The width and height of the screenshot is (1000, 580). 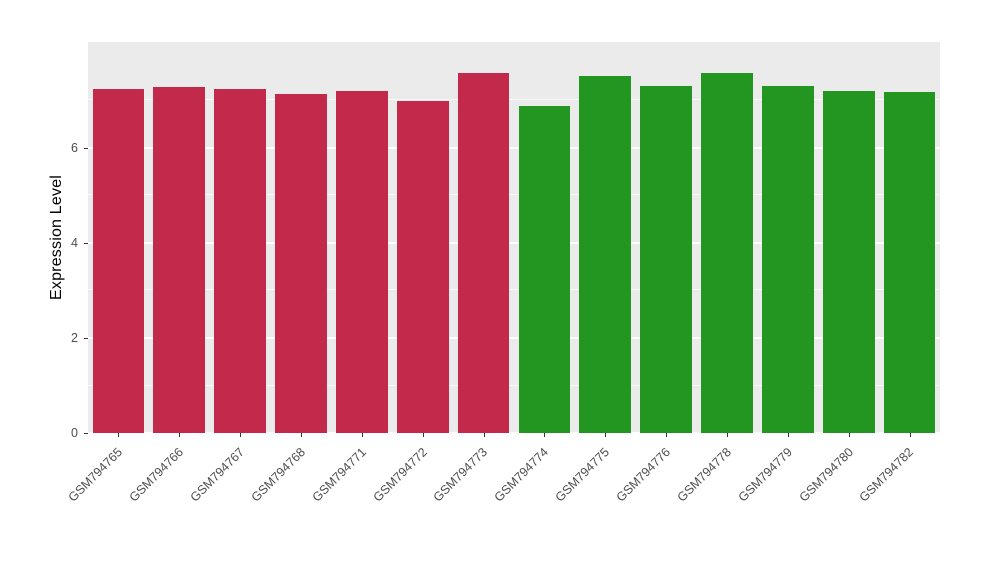 What do you see at coordinates (278, 475) in the screenshot?
I see `x-tick-label: GSM794768` at bounding box center [278, 475].